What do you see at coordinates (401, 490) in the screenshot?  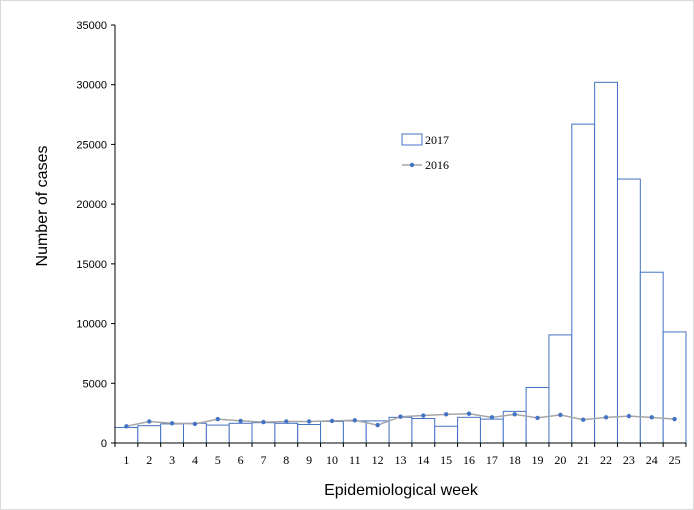 I see `x-axis-title: Epidemiological week` at bounding box center [401, 490].